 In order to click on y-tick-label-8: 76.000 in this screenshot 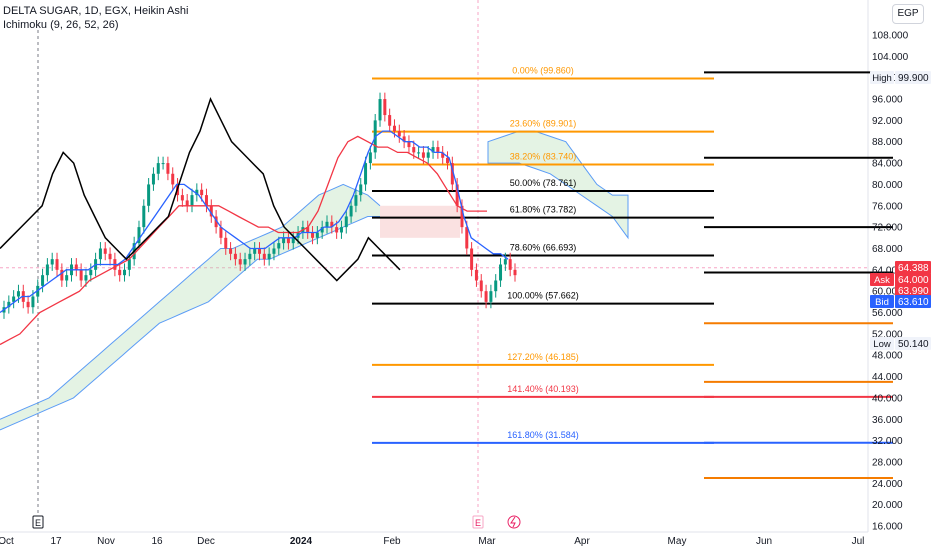, I will do `click(887, 206)`.